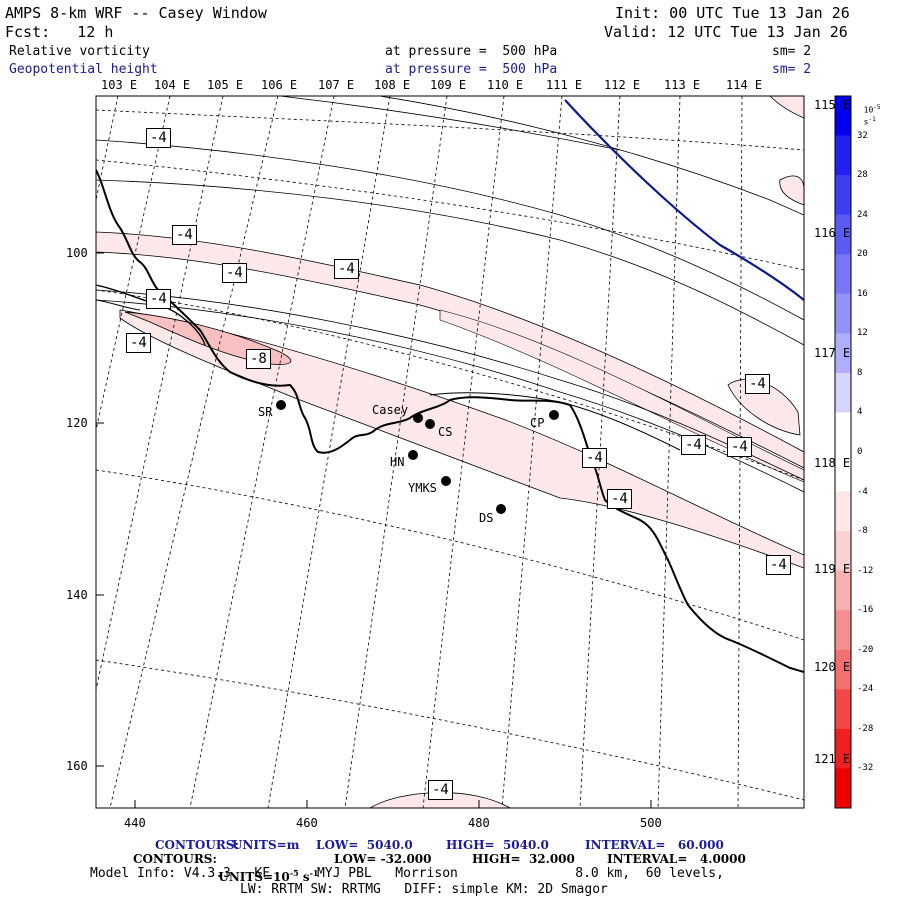  Describe the element at coordinates (77, 253) in the screenshot. I see `y-axis-label-100: 100` at that location.